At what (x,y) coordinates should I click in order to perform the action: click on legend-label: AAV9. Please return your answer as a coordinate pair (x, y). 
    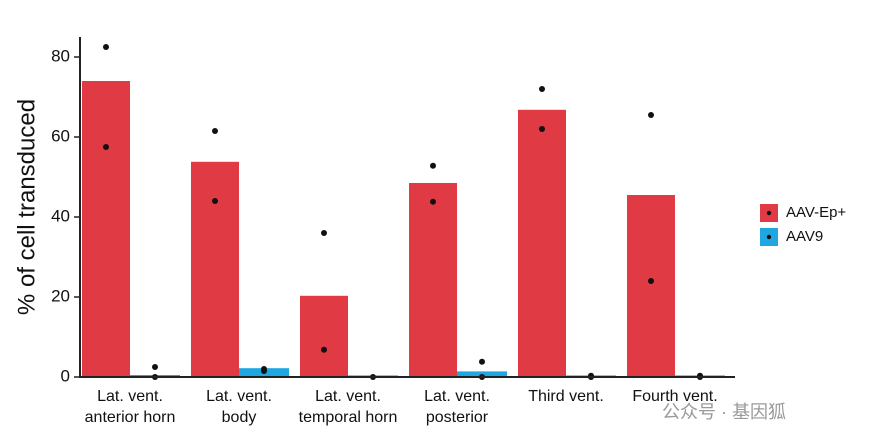
    Looking at the image, I should click on (804, 236).